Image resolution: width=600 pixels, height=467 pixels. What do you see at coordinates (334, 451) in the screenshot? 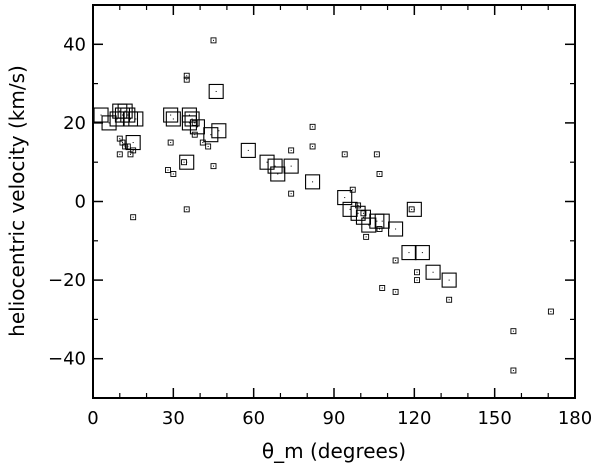
I see `x-axis-label: θ_m (degrees)` at bounding box center [334, 451].